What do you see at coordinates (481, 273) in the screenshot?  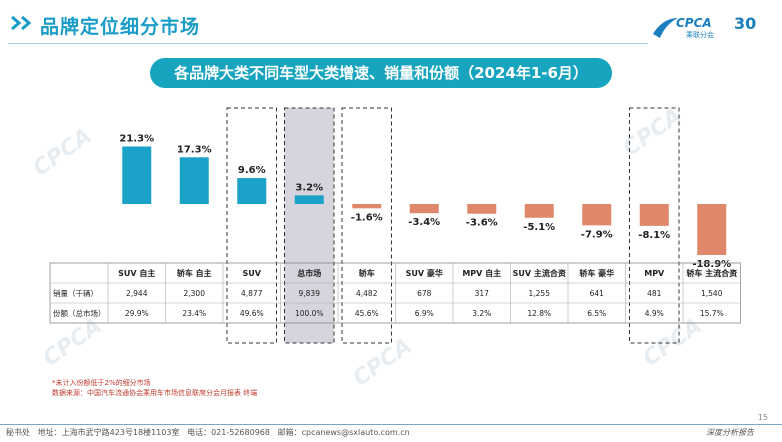 I see `category-label: MPV 自主` at bounding box center [481, 273].